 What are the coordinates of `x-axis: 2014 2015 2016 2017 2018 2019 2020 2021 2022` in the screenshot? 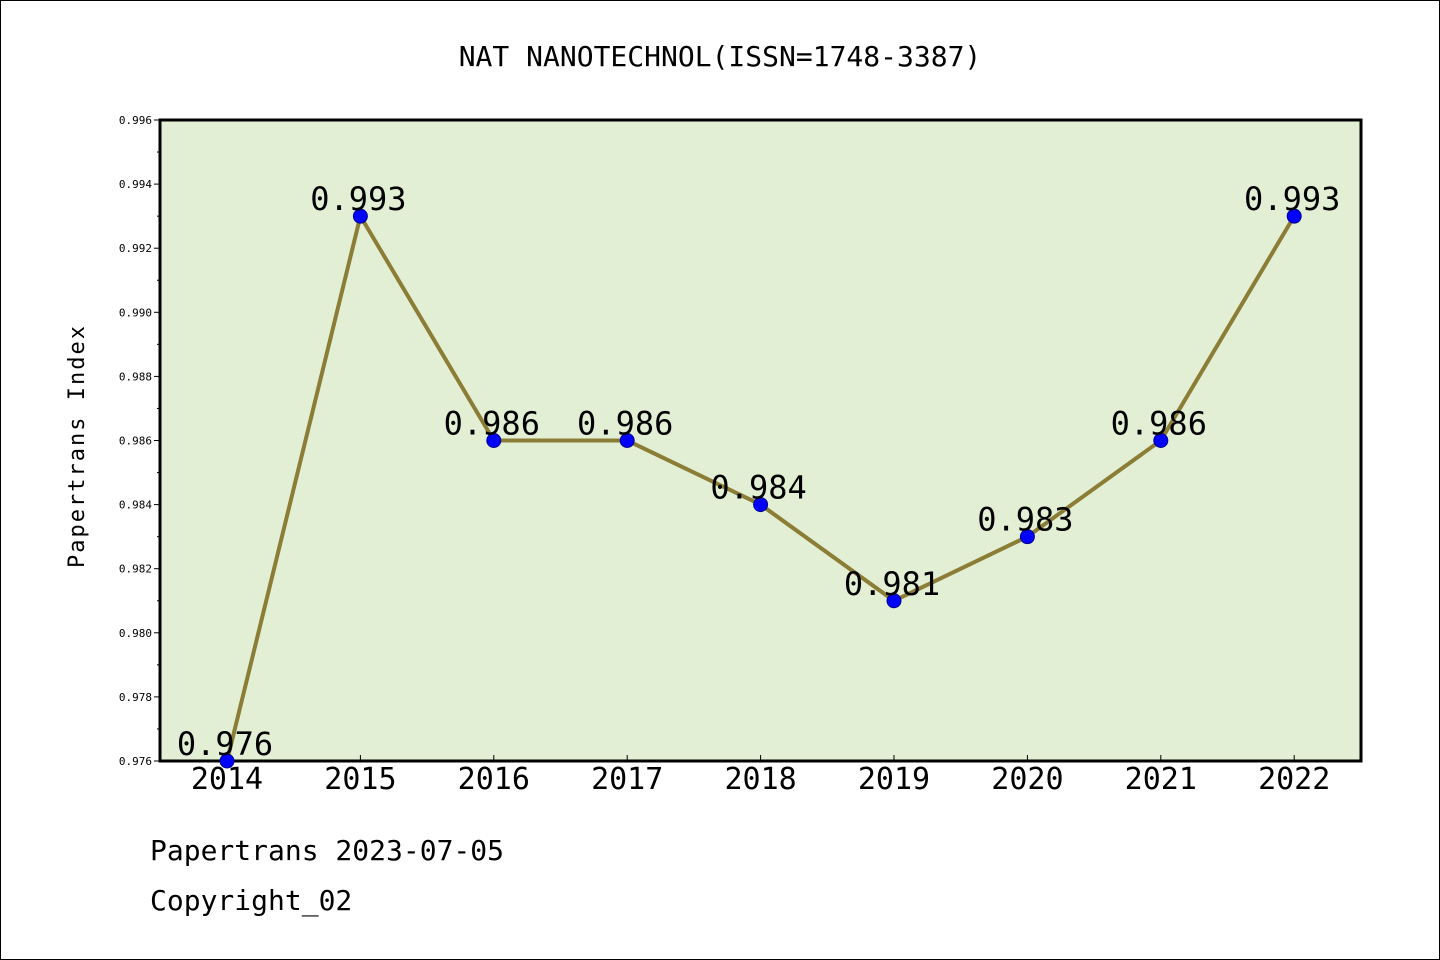 It's located at (760, 776).